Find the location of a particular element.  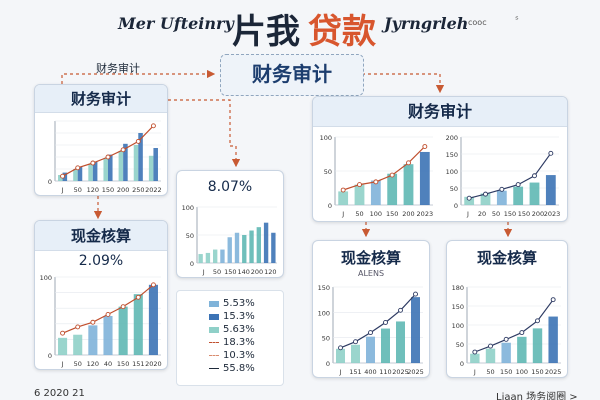

footer-right-link: Liaan 场务阅圈 > is located at coordinates (537, 396).